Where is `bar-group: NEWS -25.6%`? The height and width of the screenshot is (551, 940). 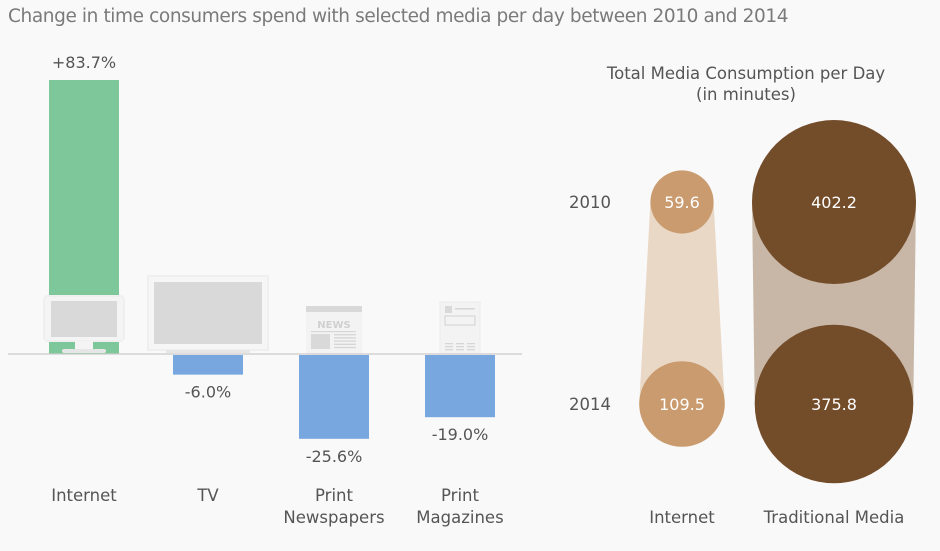
bar-group: NEWS -25.6% is located at coordinates (334, 386).